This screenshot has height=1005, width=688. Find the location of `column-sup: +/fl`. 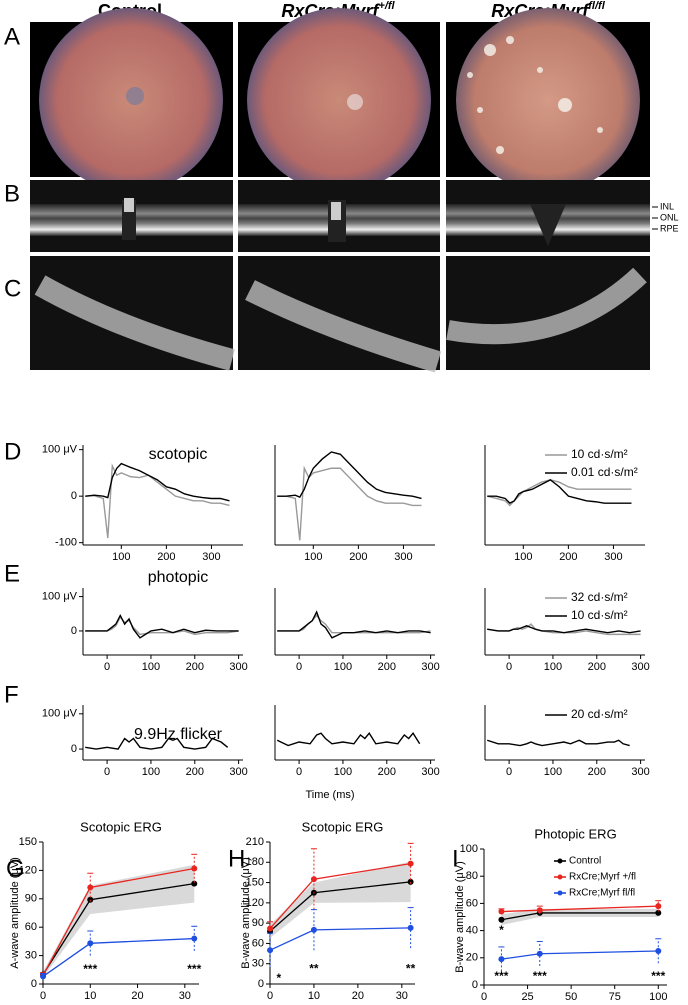

column-sup: +/fl is located at coordinates (386, 6).